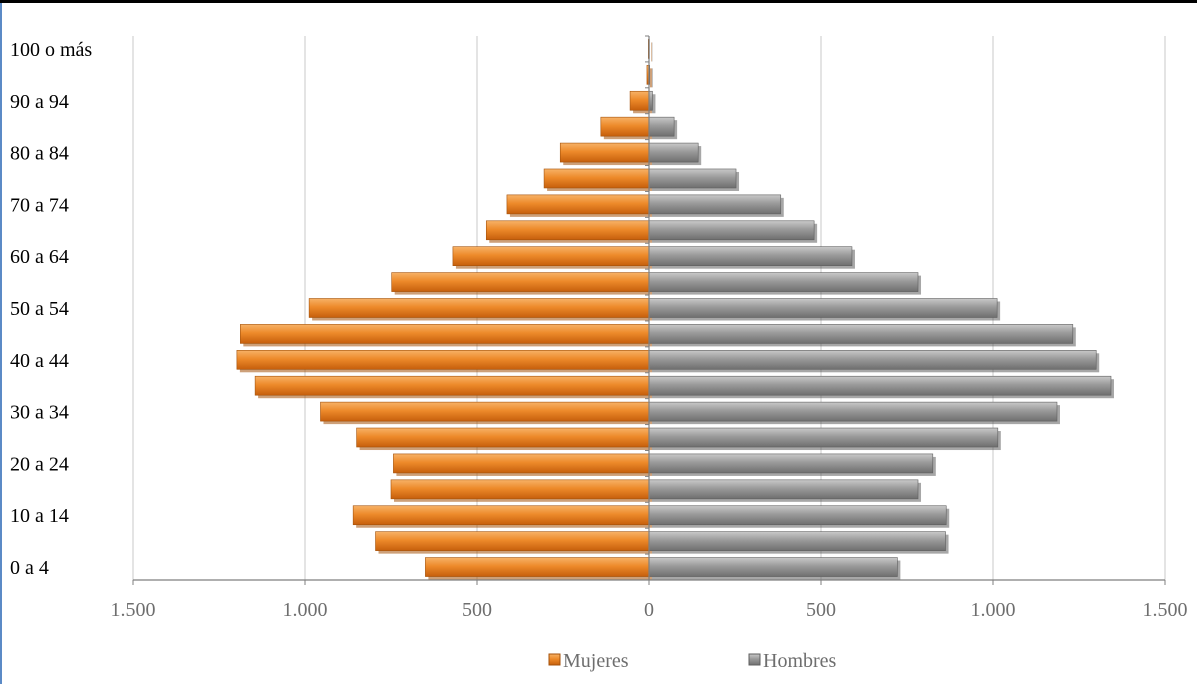  I want to click on y-tick-label: 70 a 74, so click(39, 205).